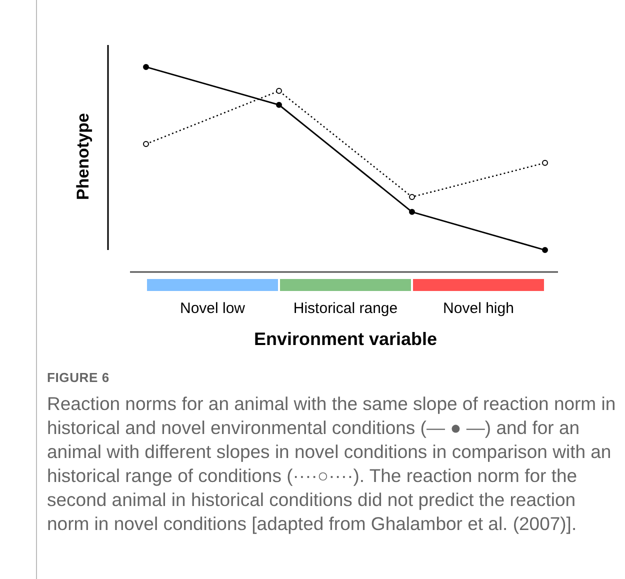  Describe the element at coordinates (346, 338) in the screenshot. I see `x-axis-title: Environment variable` at that location.